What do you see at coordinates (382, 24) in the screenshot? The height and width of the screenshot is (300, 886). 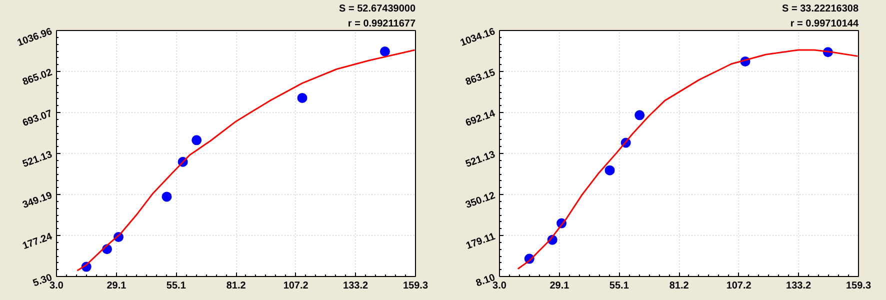 I see `text: r = 0.99211677` at bounding box center [382, 24].